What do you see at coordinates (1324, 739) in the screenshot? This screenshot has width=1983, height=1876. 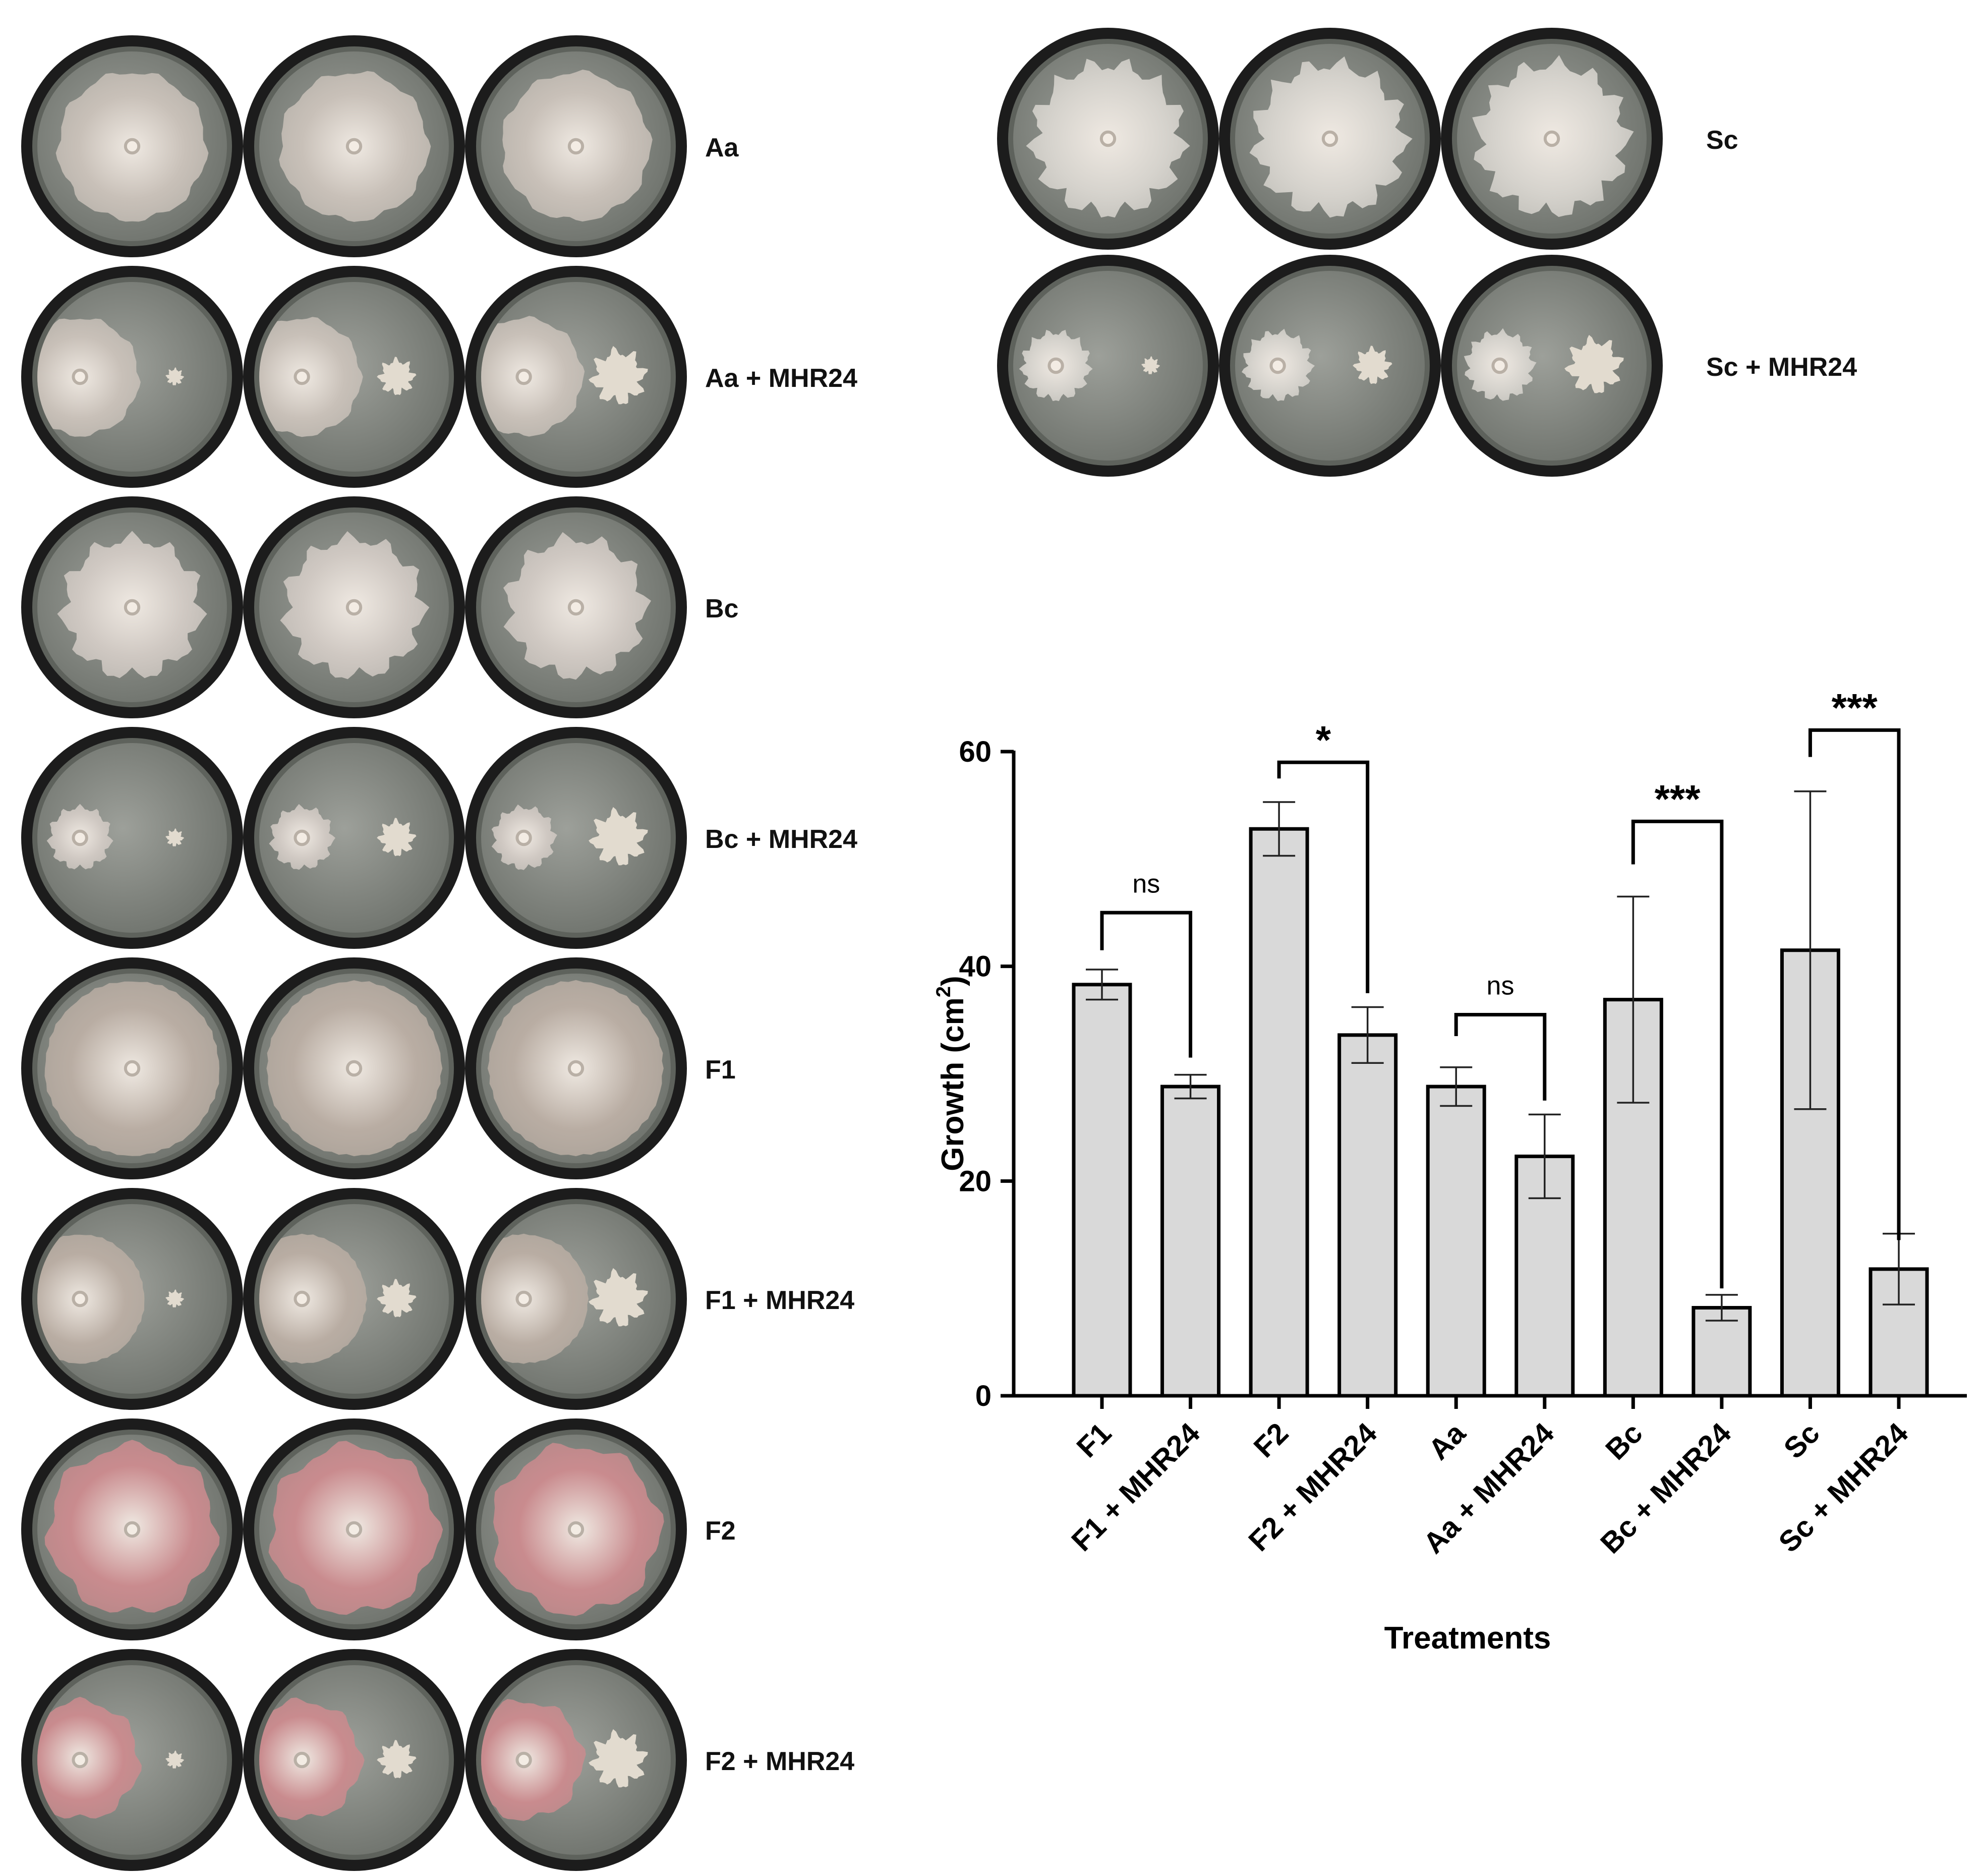 I see `significance-label: *` at bounding box center [1324, 739].